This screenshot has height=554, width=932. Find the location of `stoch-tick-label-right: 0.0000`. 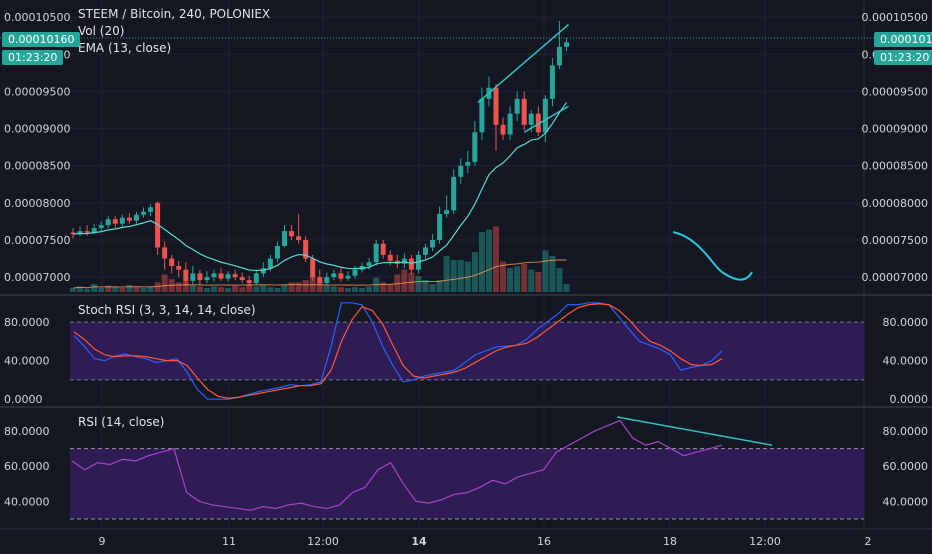

stoch-tick-label-right: 0.0000 is located at coordinates (909, 399).